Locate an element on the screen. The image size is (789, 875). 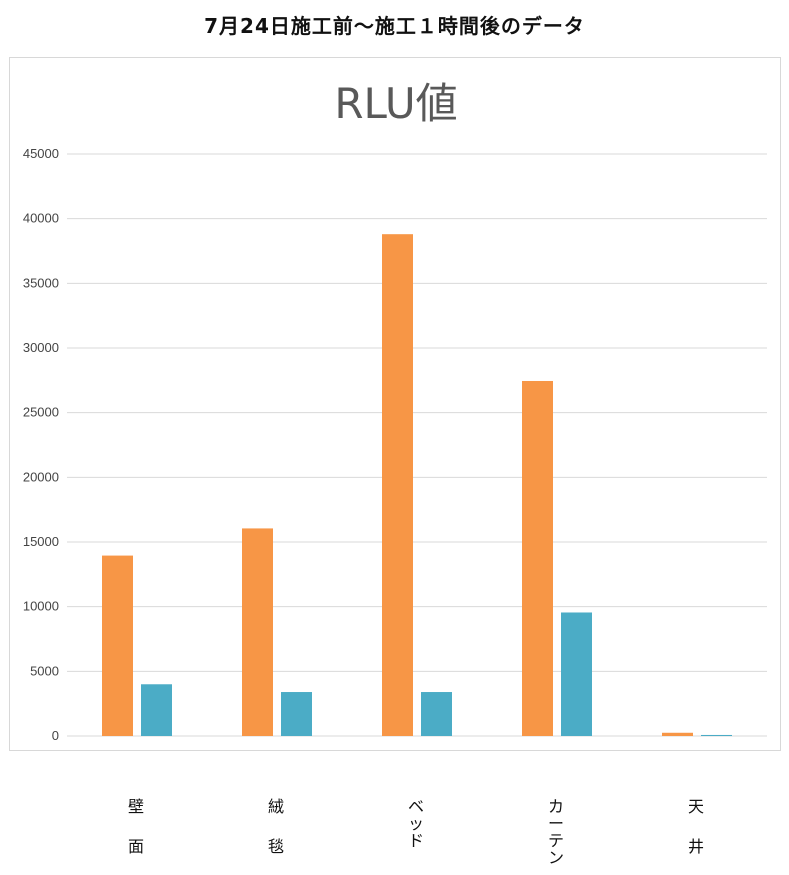
x-tick-label-char: 壁 is located at coordinates (136, 806).